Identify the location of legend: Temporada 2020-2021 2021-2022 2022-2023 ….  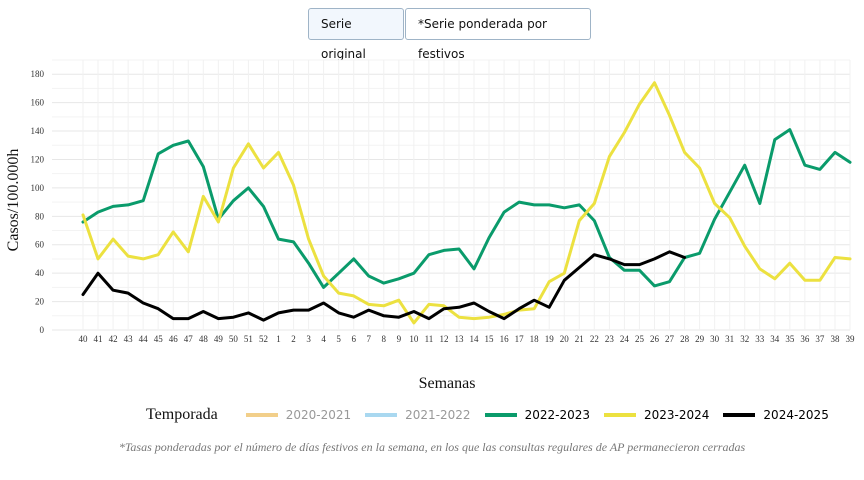
(494, 415).